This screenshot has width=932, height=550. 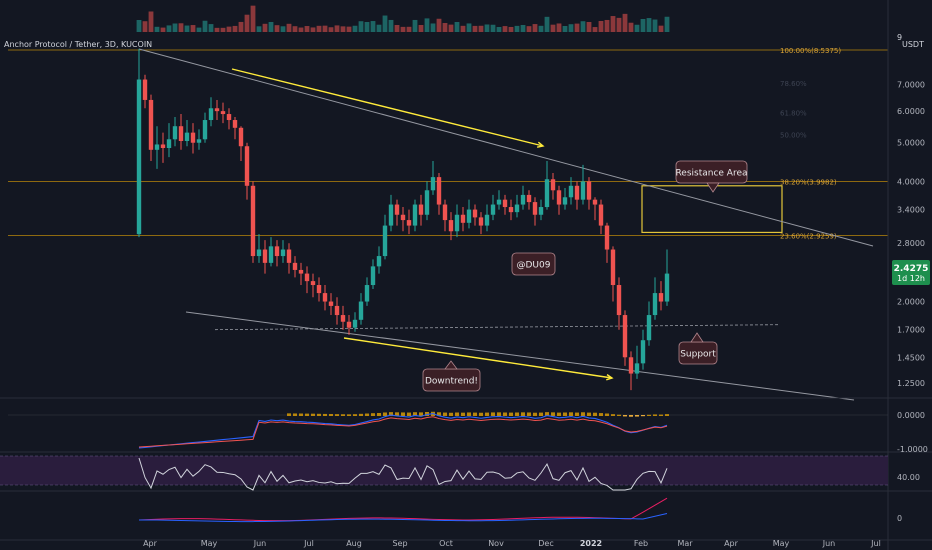 What do you see at coordinates (451, 382) in the screenshot?
I see `callout-label: Downtrend!` at bounding box center [451, 382].